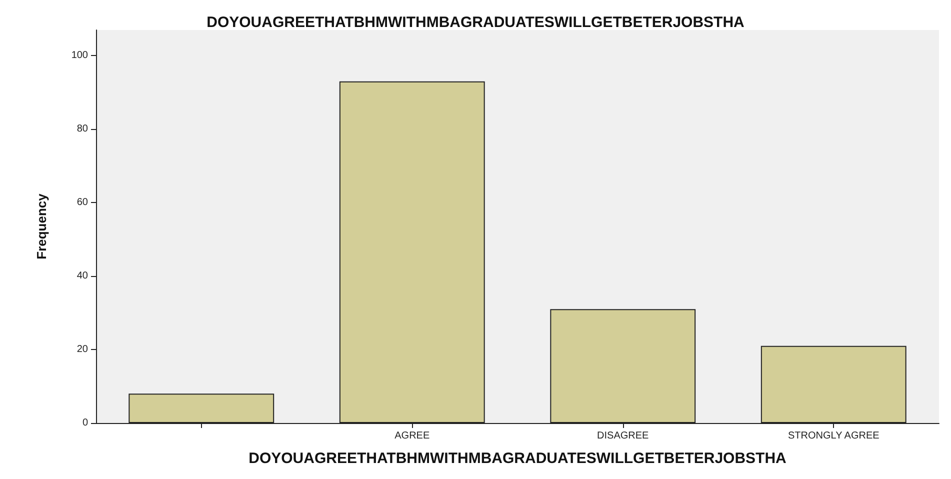 The height and width of the screenshot is (479, 951). I want to click on y-tick-label: 0, so click(85, 423).